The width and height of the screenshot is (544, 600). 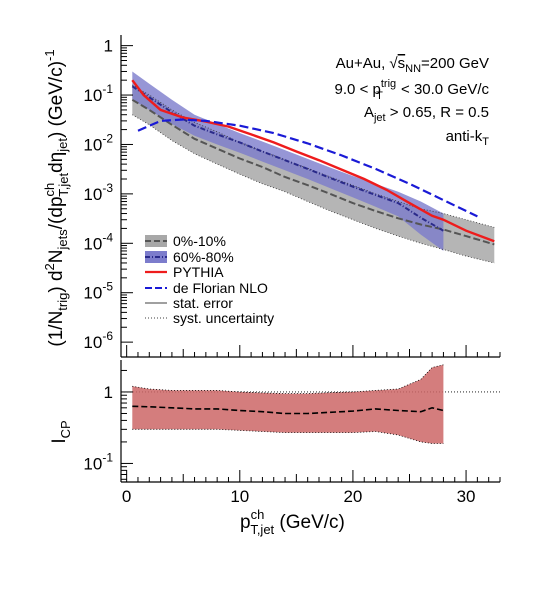 What do you see at coordinates (98, 142) in the screenshot?
I see `upper-y-tick-label: 10⁻²` at bounding box center [98, 142].